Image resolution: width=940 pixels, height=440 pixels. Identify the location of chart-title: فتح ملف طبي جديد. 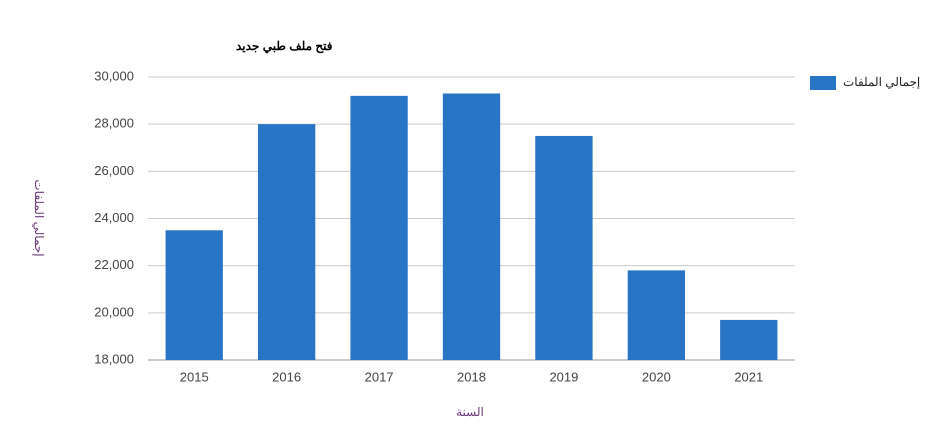
(284, 46).